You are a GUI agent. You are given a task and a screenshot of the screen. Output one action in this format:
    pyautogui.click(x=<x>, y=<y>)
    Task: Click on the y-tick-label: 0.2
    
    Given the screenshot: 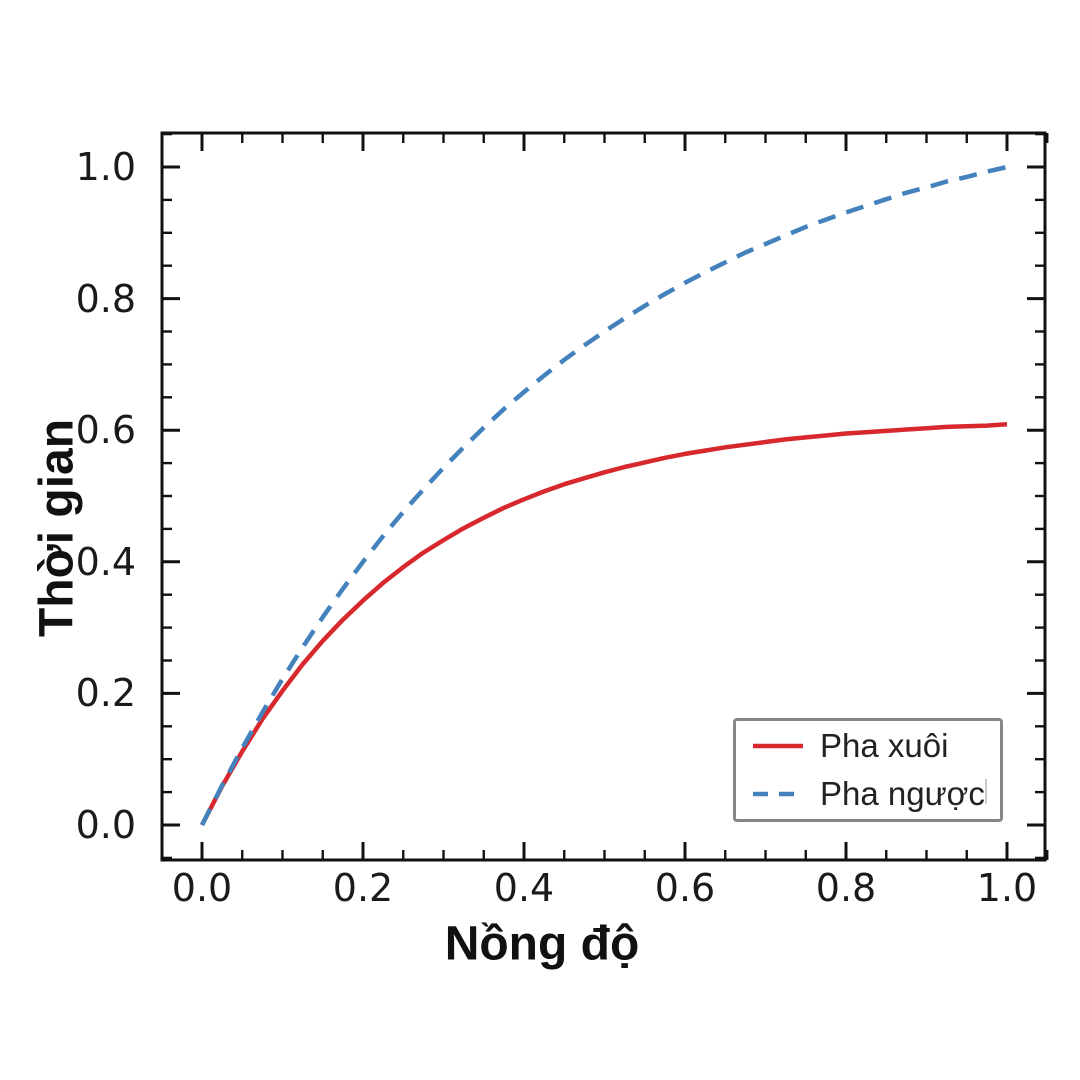 What is the action you would take?
    pyautogui.click(x=105, y=693)
    